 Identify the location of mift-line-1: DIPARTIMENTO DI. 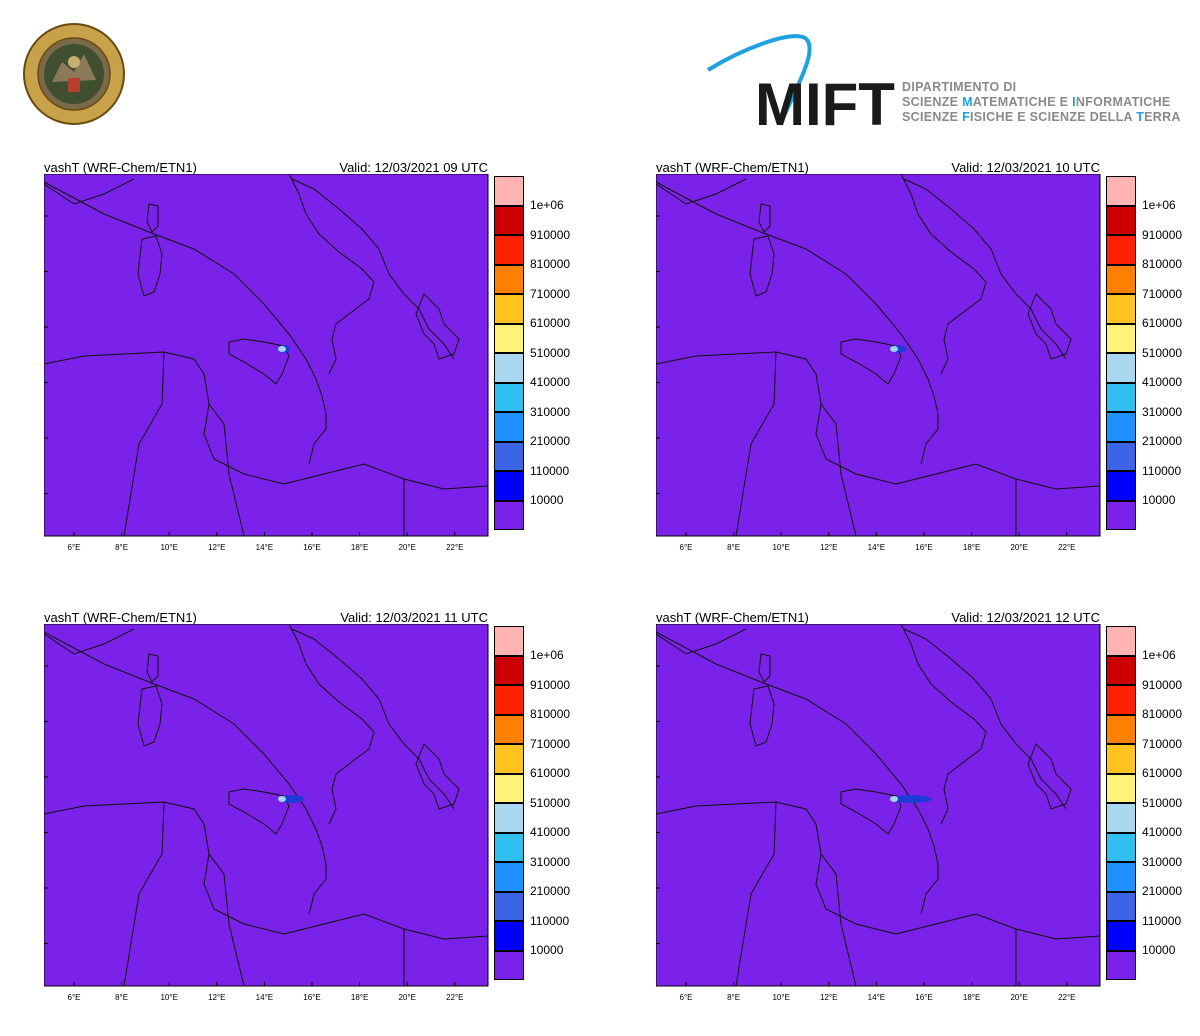
(959, 87).